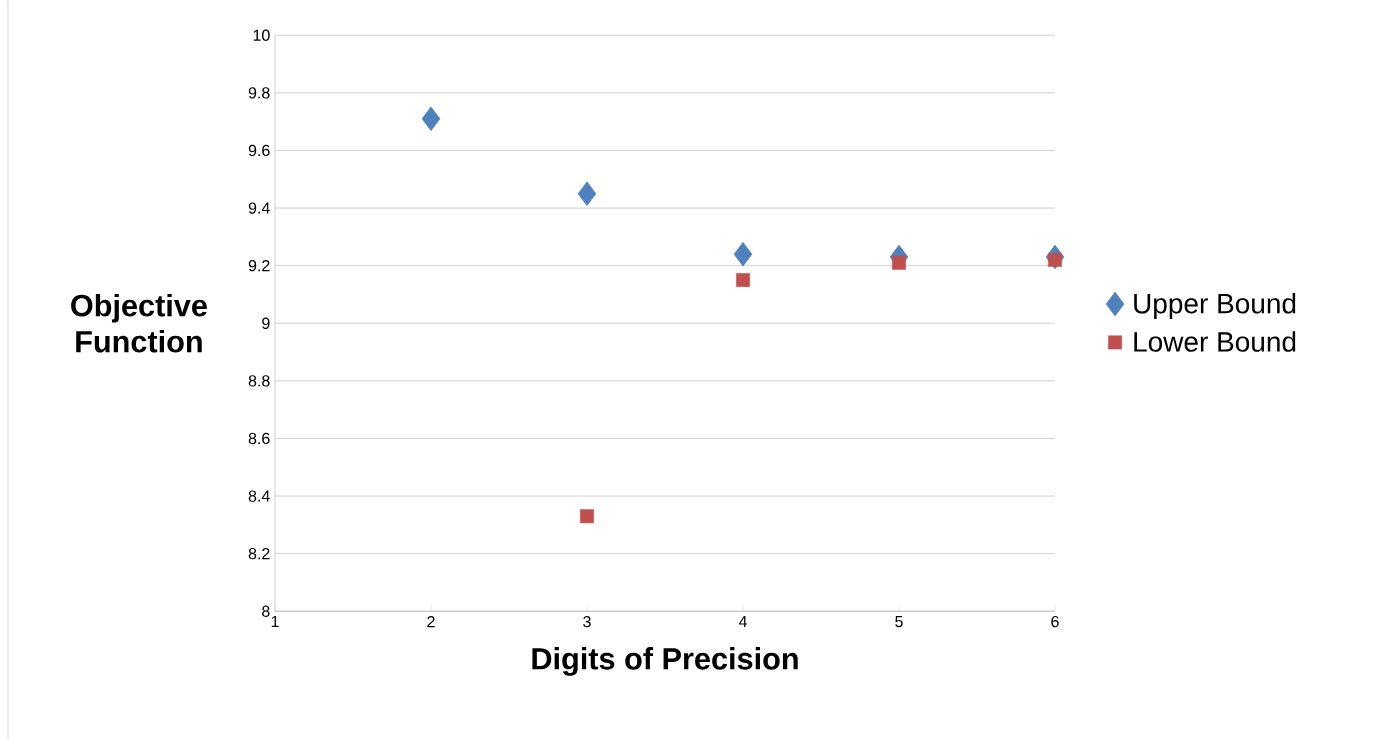  What do you see at coordinates (259, 93) in the screenshot?
I see `y-tick-label: 9.8` at bounding box center [259, 93].